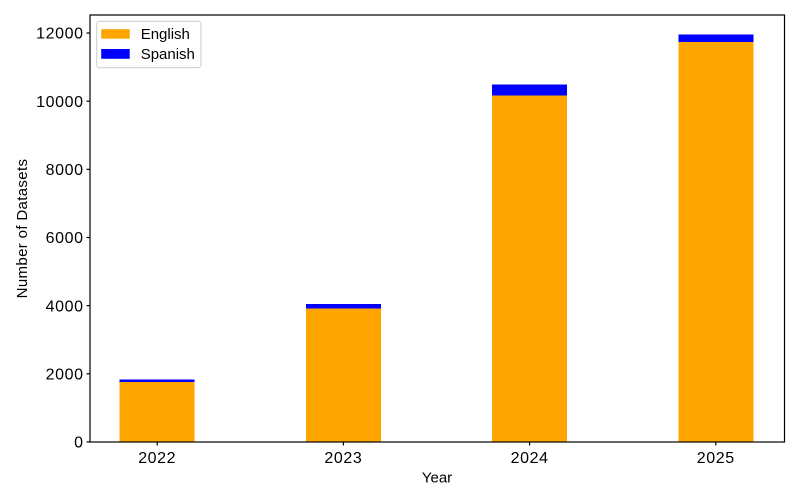  What do you see at coordinates (437, 478) in the screenshot?
I see `svg-text: Year` at bounding box center [437, 478].